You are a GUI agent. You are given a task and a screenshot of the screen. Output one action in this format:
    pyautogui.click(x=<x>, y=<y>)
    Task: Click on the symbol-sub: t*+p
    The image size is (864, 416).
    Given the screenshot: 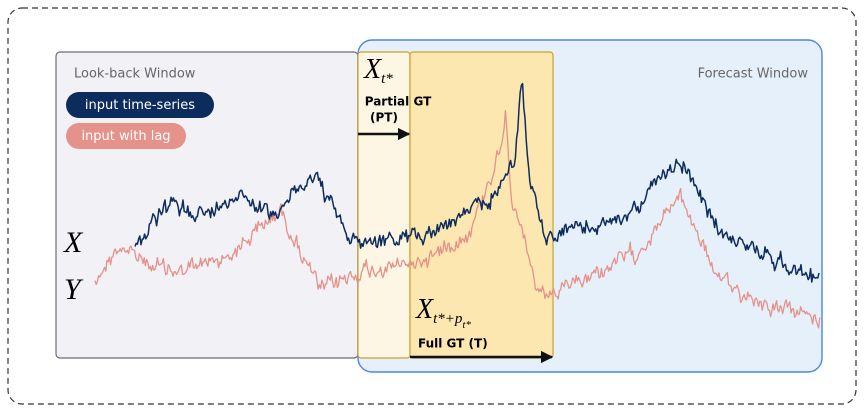 What is the action you would take?
    pyautogui.click(x=448, y=319)
    